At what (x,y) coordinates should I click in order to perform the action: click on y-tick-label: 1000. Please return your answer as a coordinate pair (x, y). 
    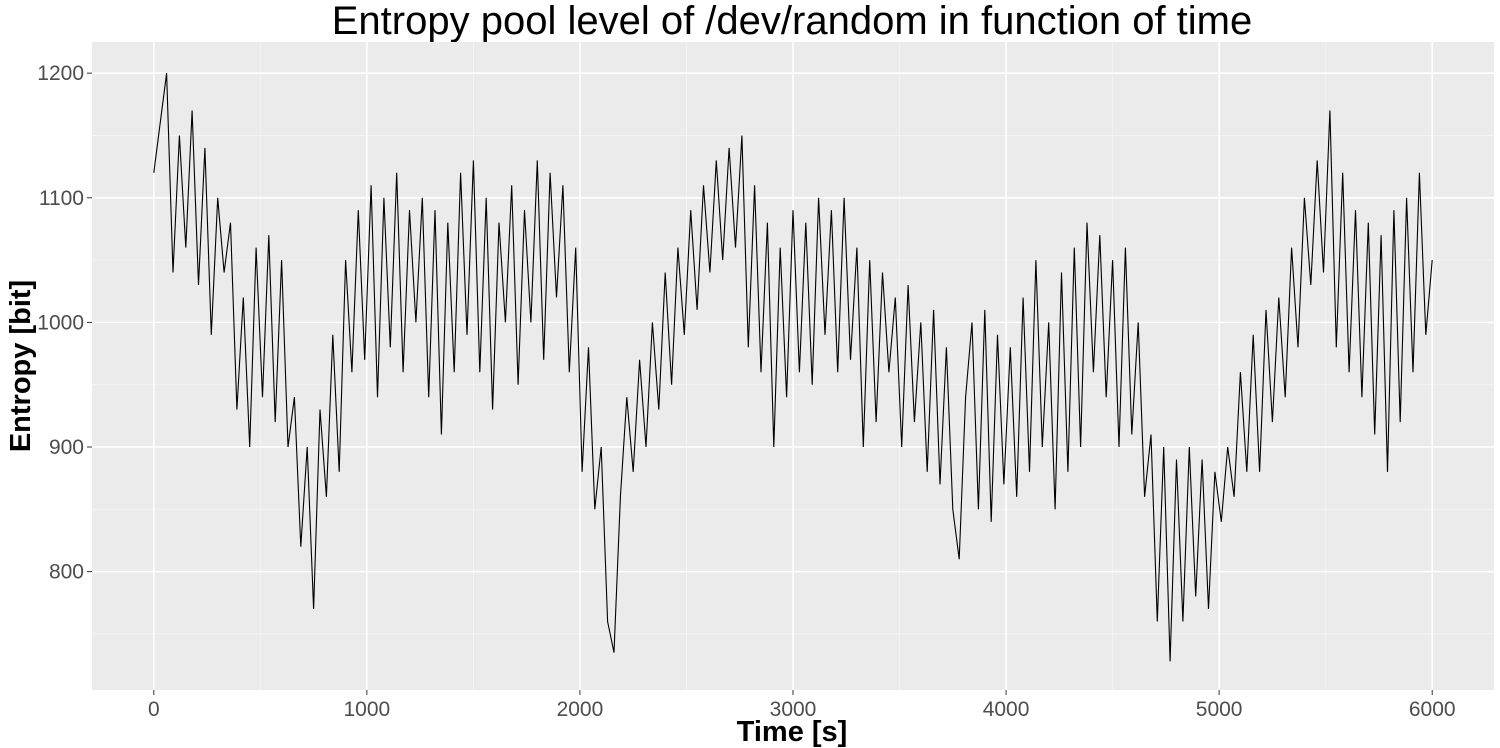
    Looking at the image, I should click on (60, 322).